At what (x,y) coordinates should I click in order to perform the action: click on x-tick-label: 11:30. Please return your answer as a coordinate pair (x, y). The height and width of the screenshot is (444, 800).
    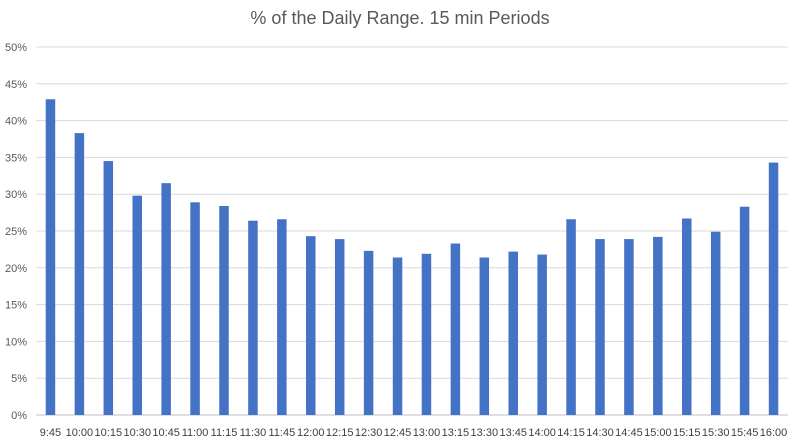
    Looking at the image, I should click on (253, 433).